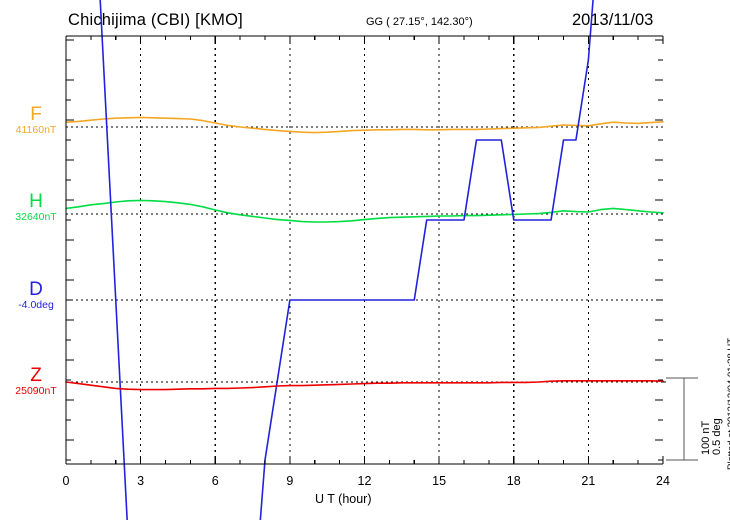 Image resolution: width=730 pixels, height=520 pixels. I want to click on x-tick-label: 24, so click(663, 481).